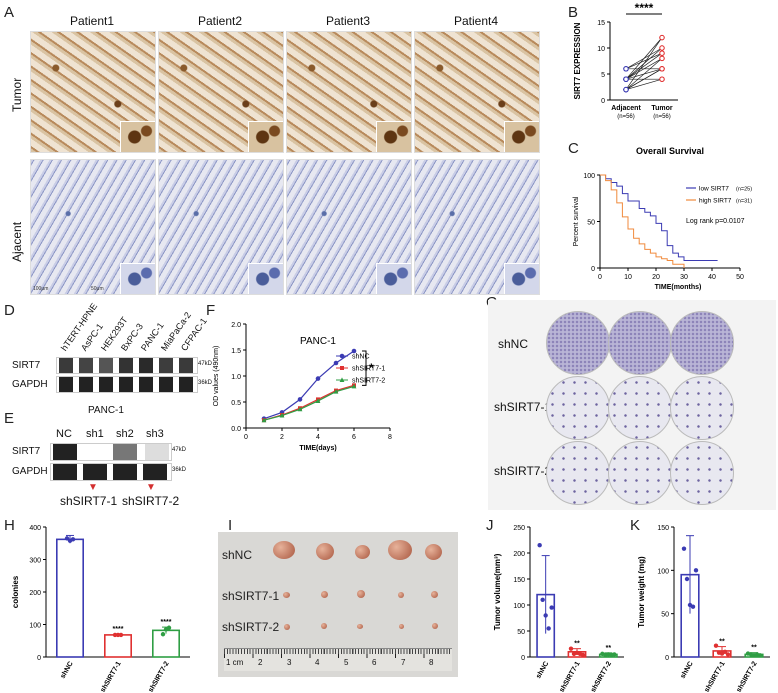 Image resolution: width=778 pixels, height=693 pixels. Describe the element at coordinates (641, 592) in the screenshot. I see `y-axis-label: Tumor weight (mg)` at that location.